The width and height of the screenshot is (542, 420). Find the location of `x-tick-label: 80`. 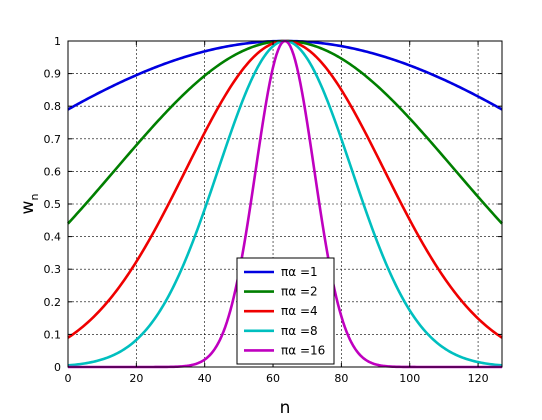

x-tick-label: 80 is located at coordinates (341, 378).